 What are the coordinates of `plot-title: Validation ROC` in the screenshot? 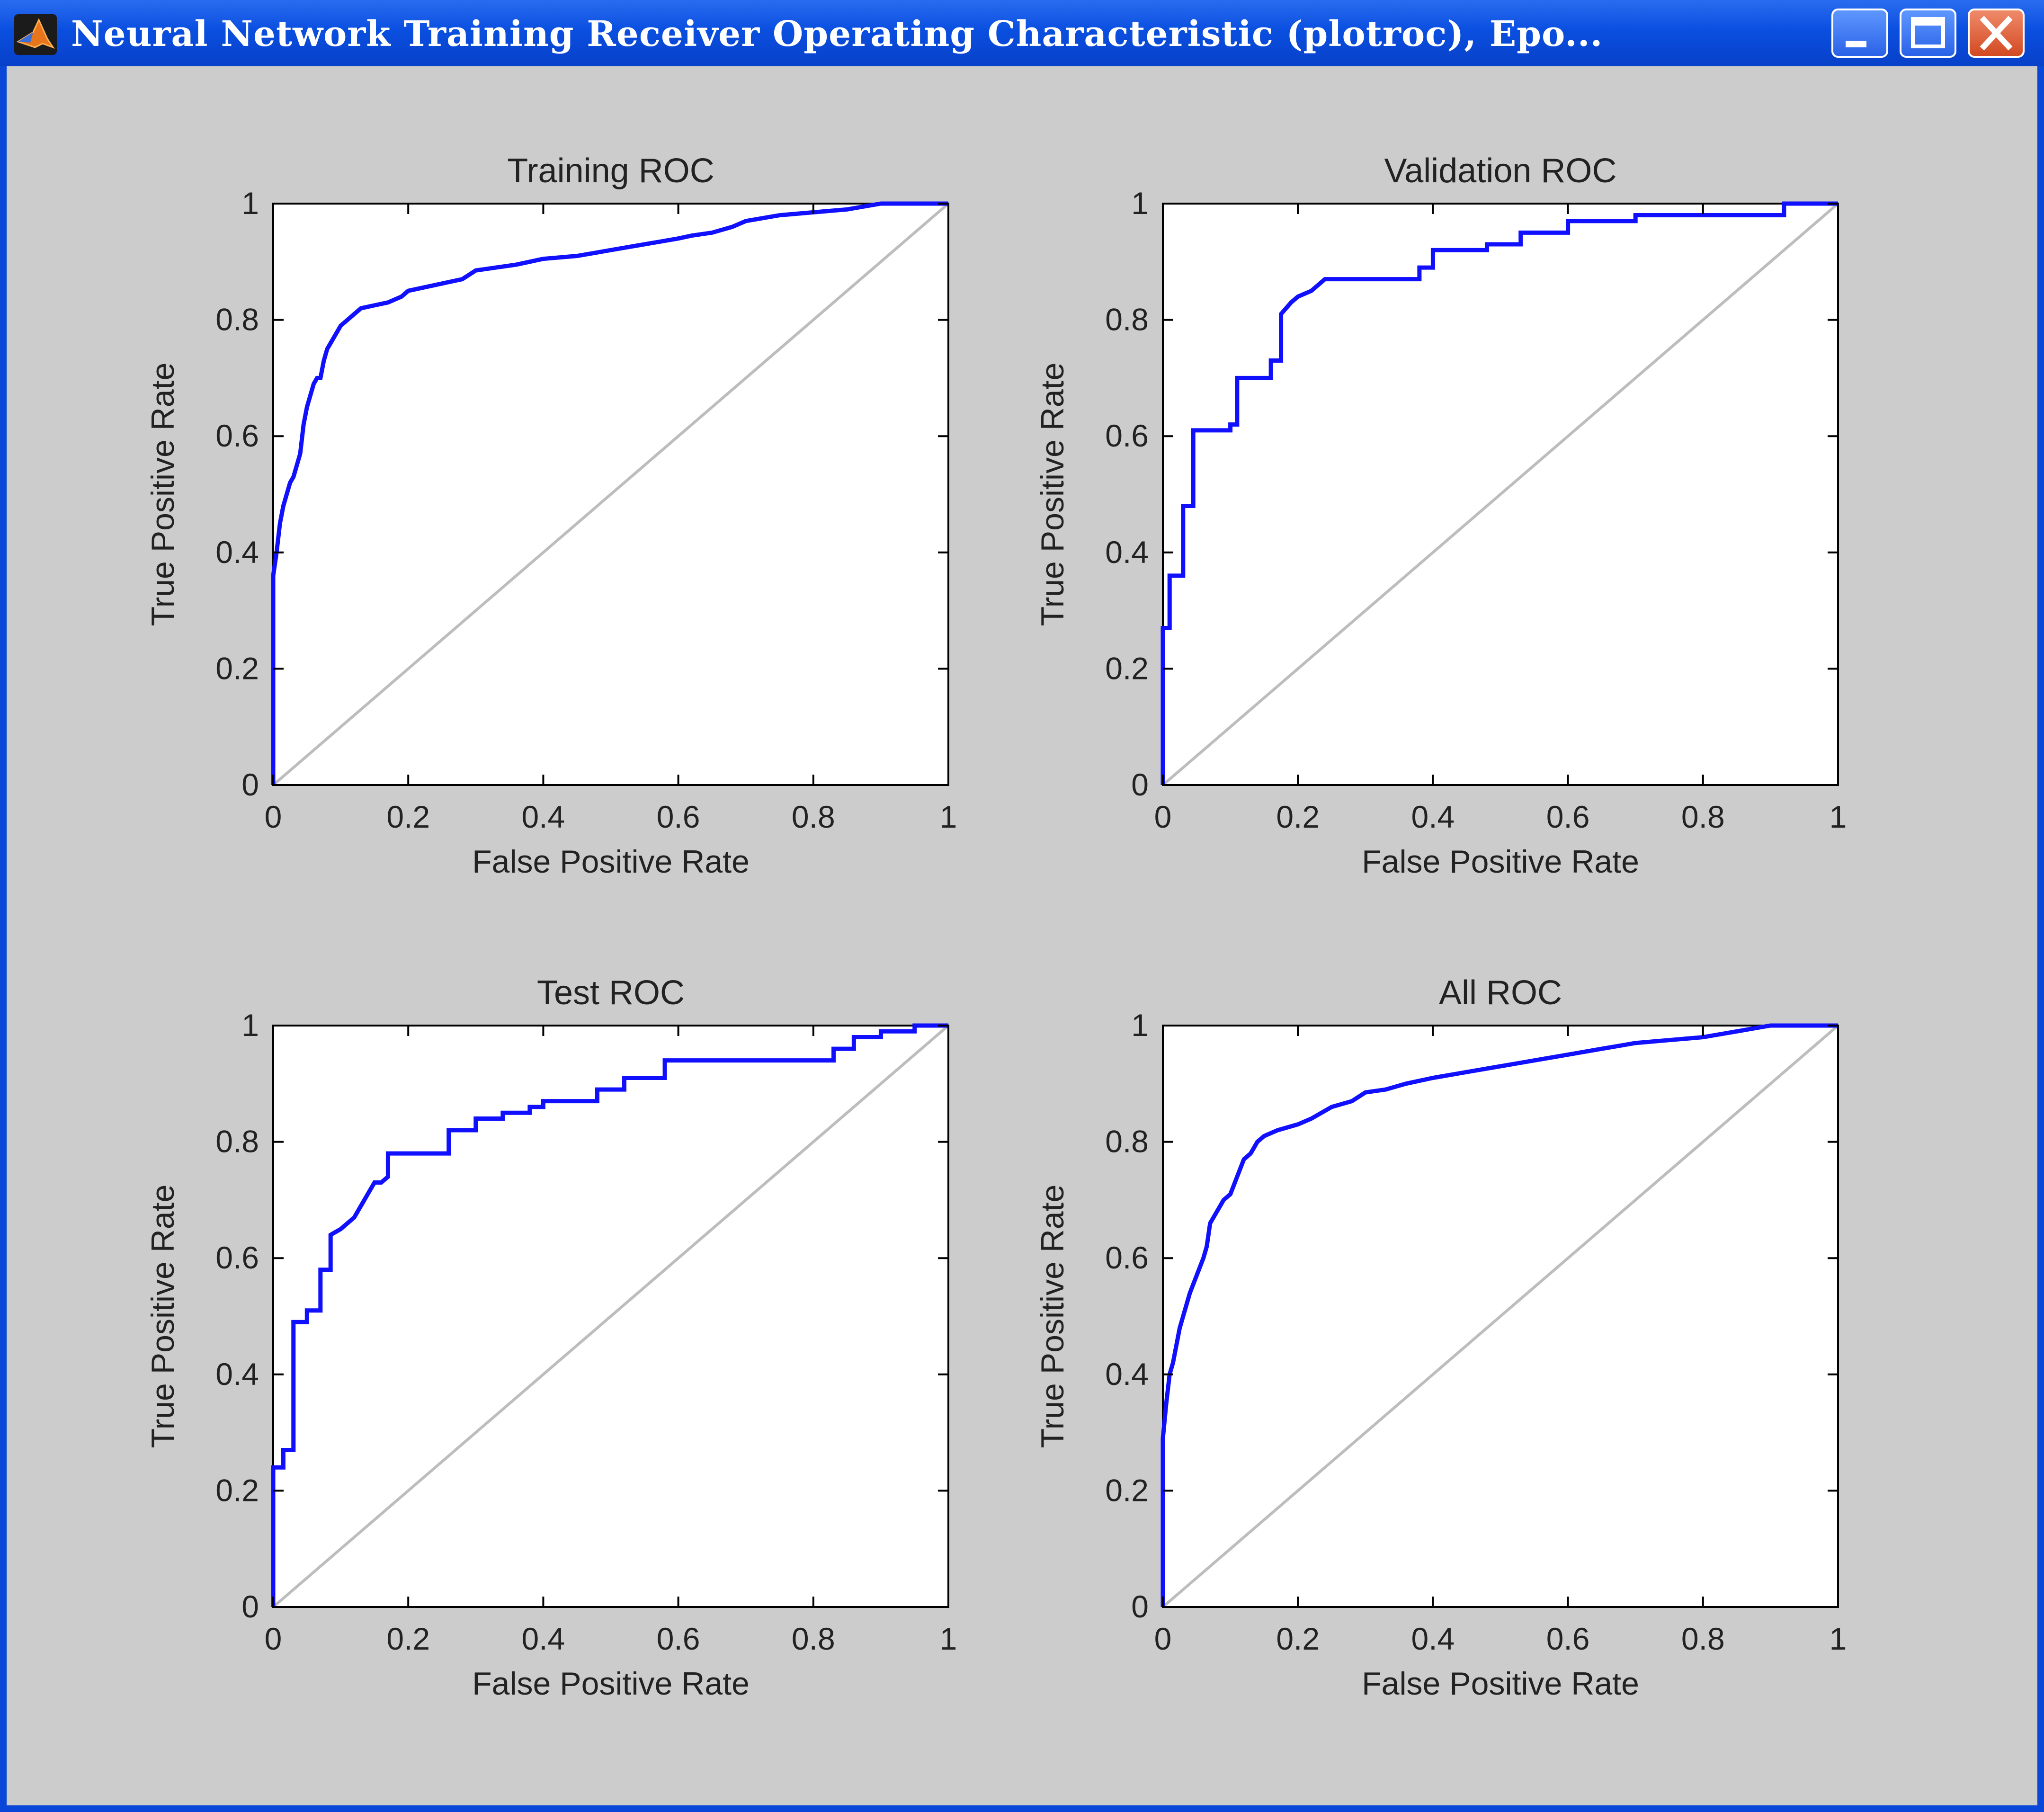 It's located at (1500, 171).